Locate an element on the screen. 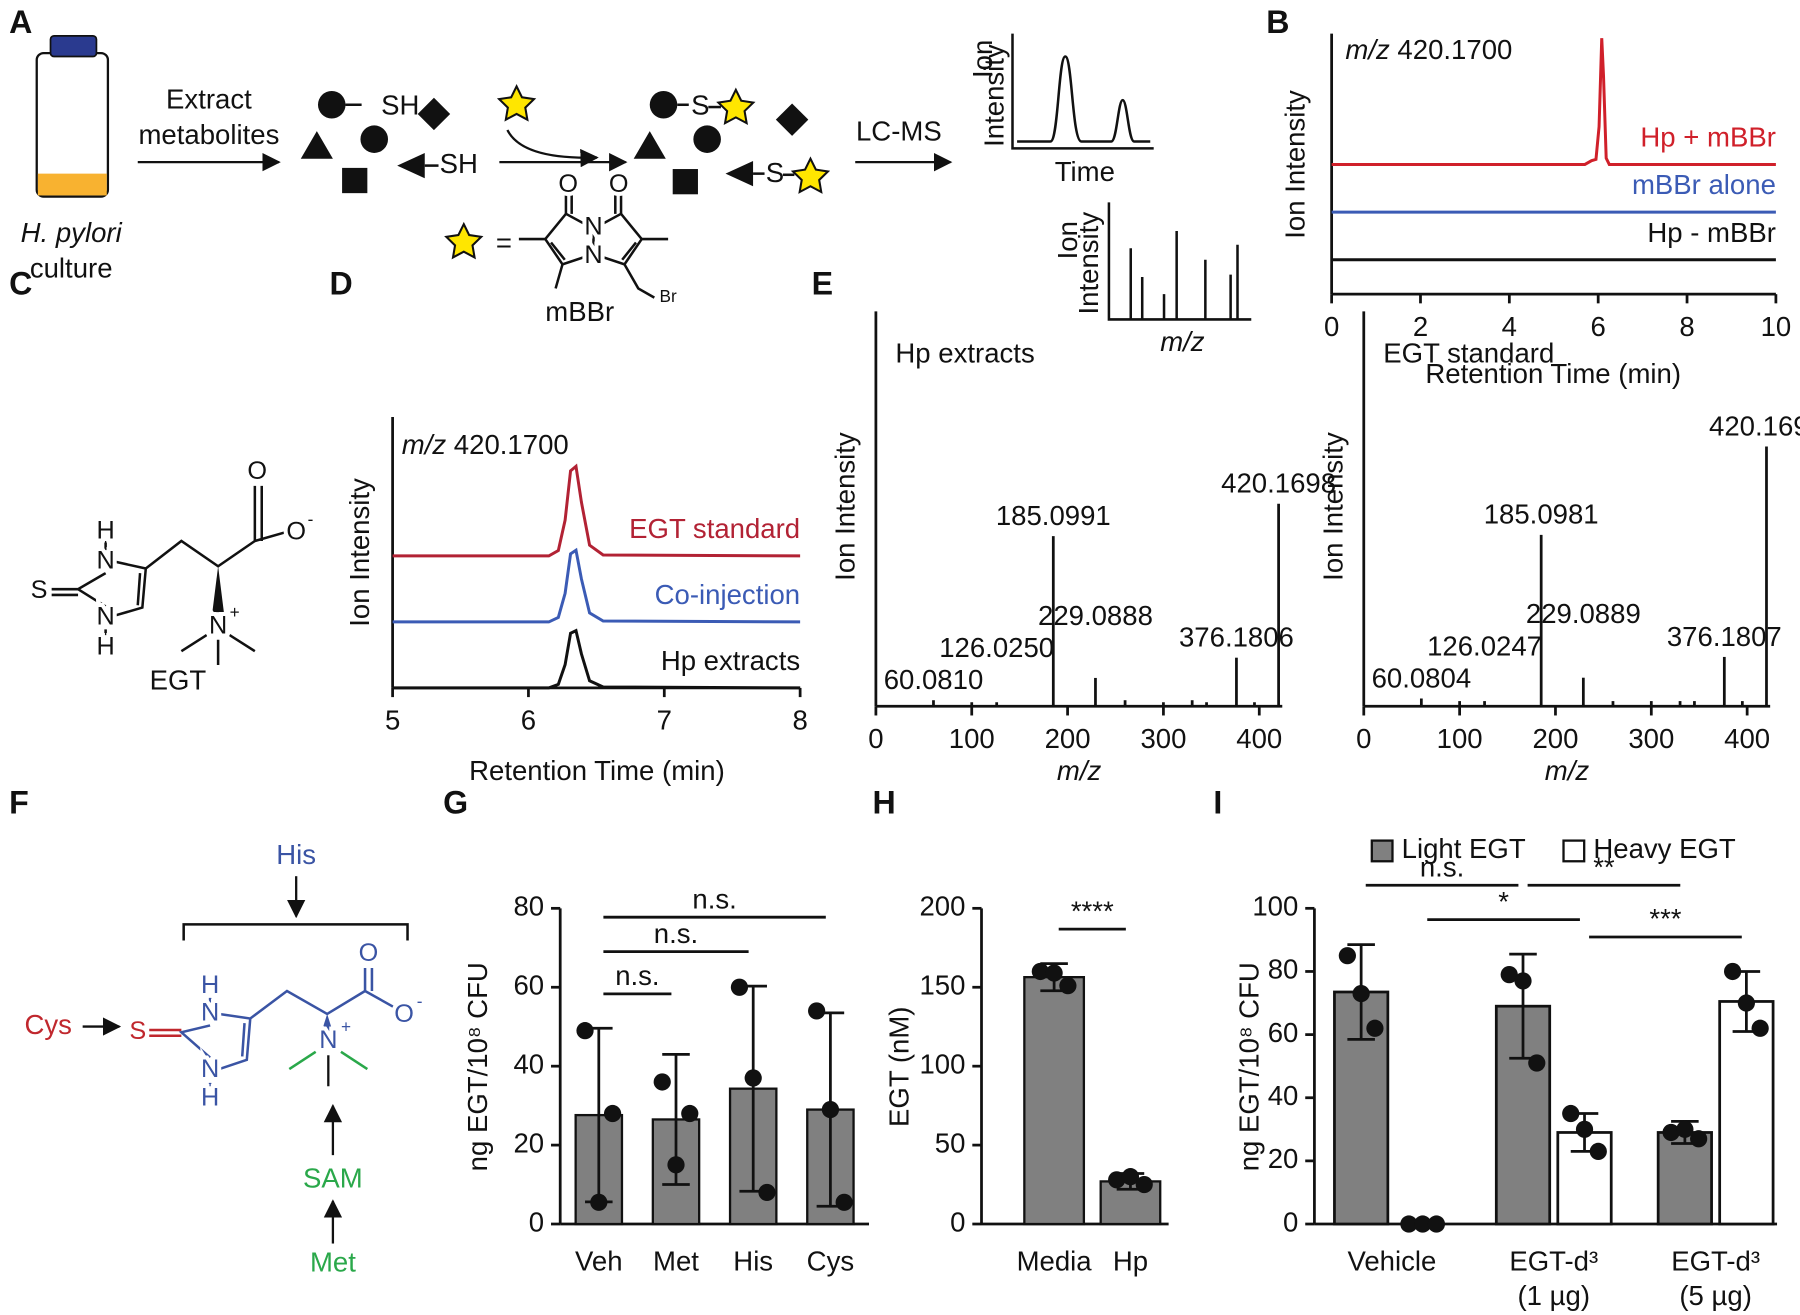 Image resolution: width=1800 pixels, height=1315 pixels. x-tick-label: 8 is located at coordinates (799, 720).